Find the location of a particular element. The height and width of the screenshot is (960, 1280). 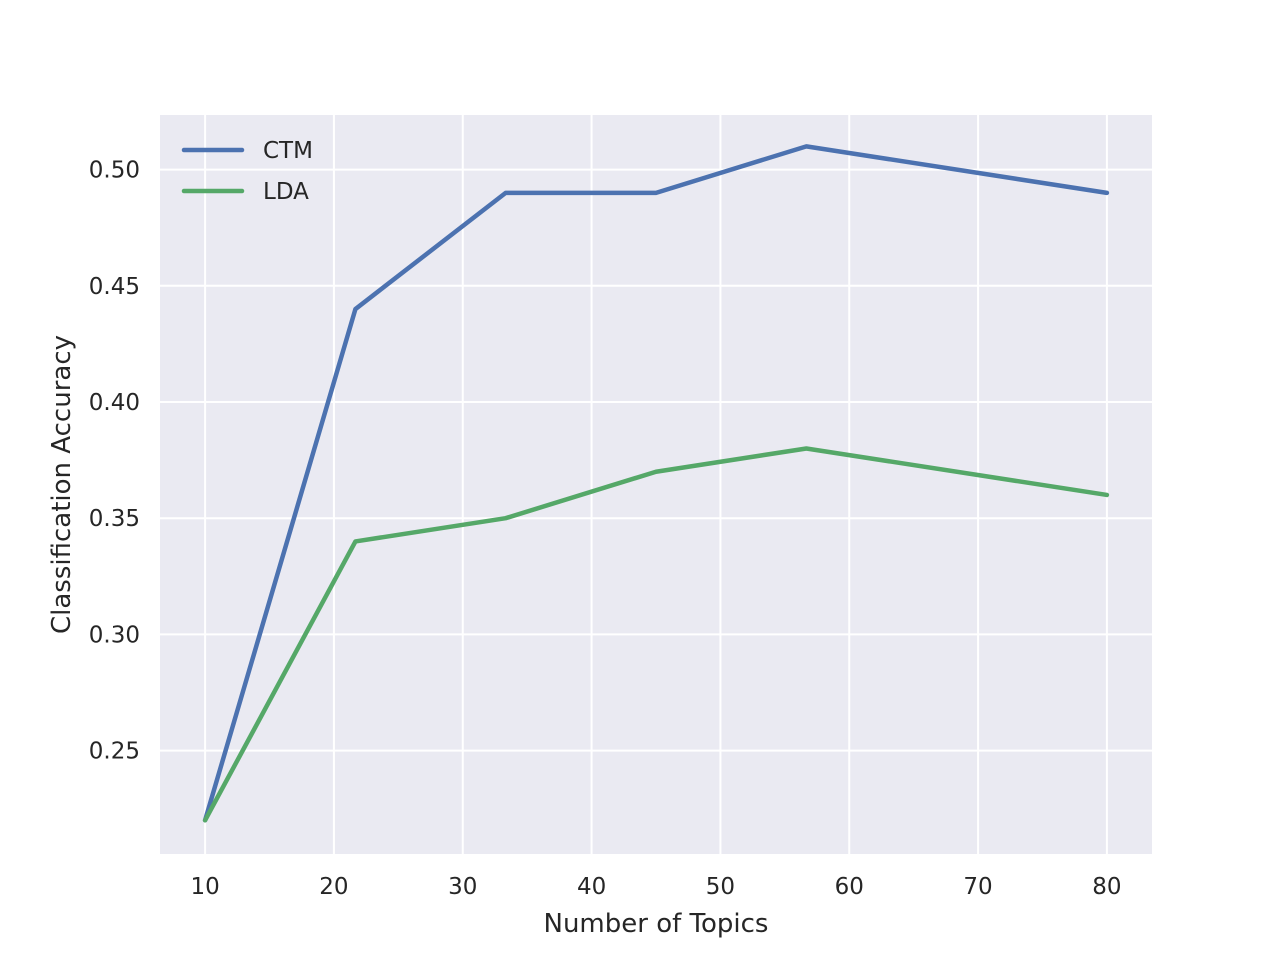

y-tick-label: 0.50 is located at coordinates (114, 171).